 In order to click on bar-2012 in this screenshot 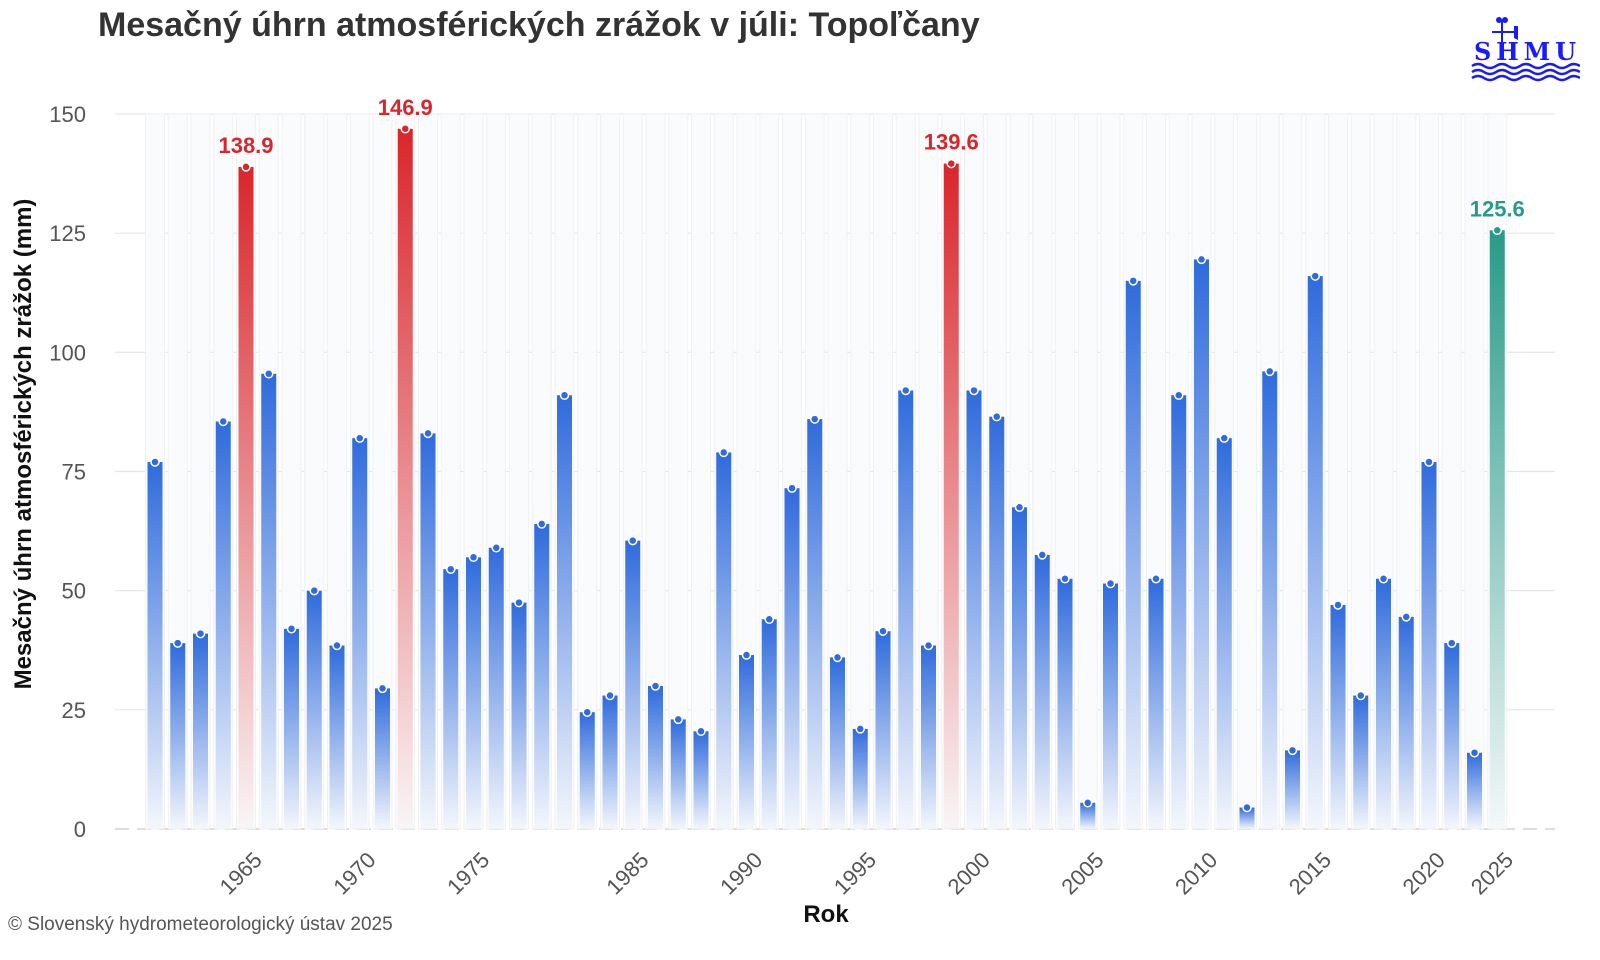, I will do `click(1247, 818)`.